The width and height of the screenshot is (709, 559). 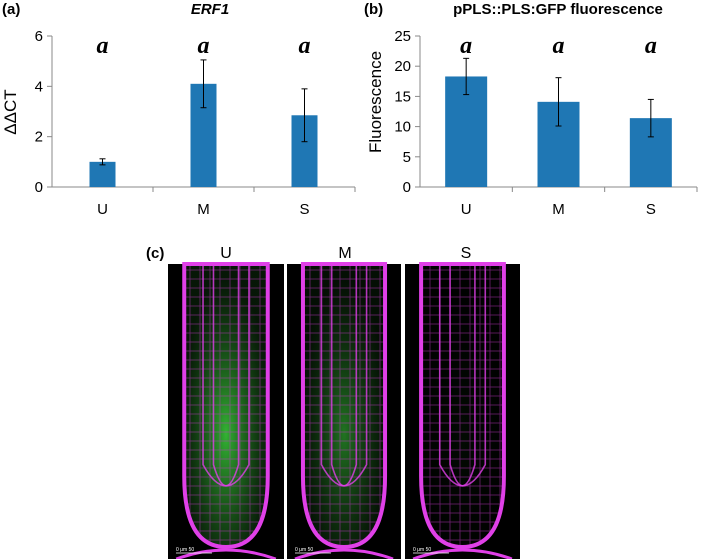 What do you see at coordinates (466, 253) in the screenshot?
I see `micrograph-label-s: S` at bounding box center [466, 253].